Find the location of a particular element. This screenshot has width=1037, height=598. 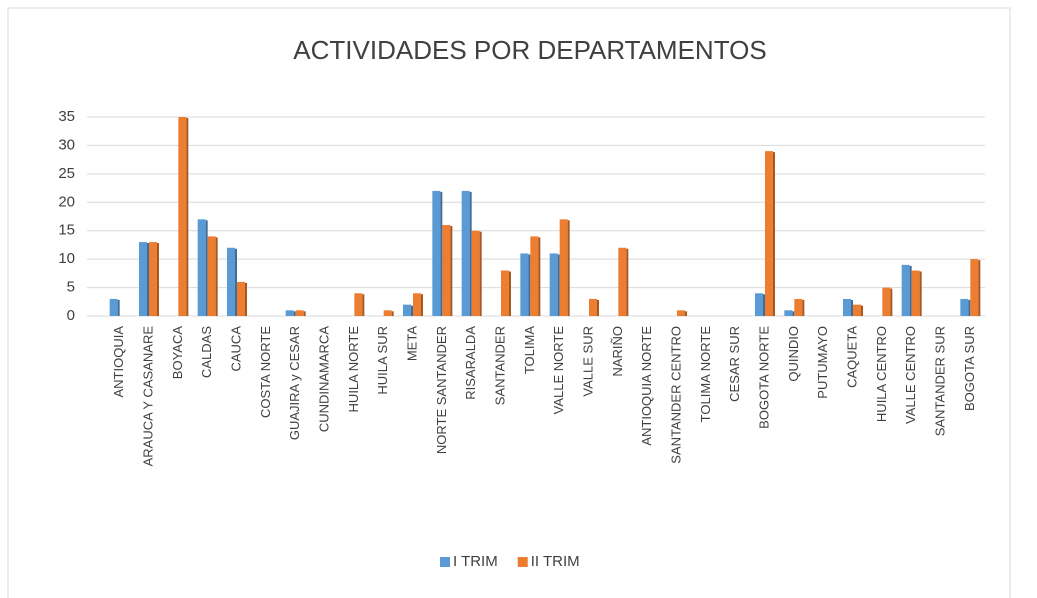

chart-title: ACTIVIDADES POR DEPARTAMENTOS is located at coordinates (529, 50).